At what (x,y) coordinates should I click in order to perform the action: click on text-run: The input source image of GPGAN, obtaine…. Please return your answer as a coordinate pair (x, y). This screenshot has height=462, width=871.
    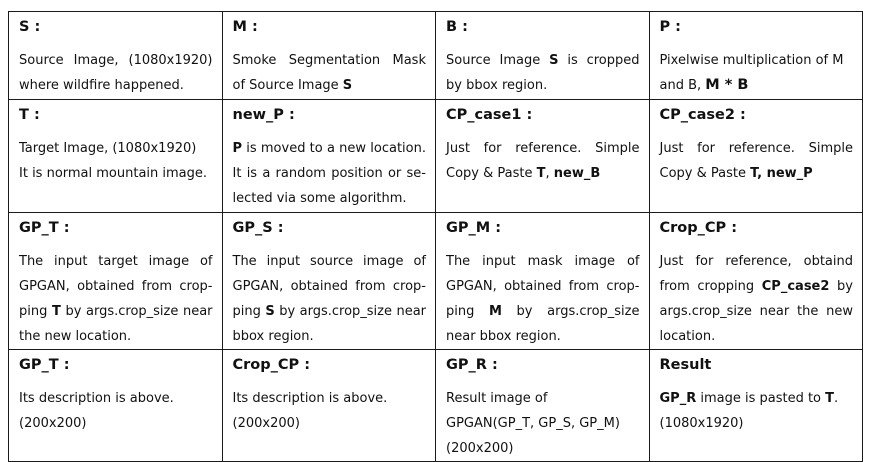
    Looking at the image, I should click on (329, 286).